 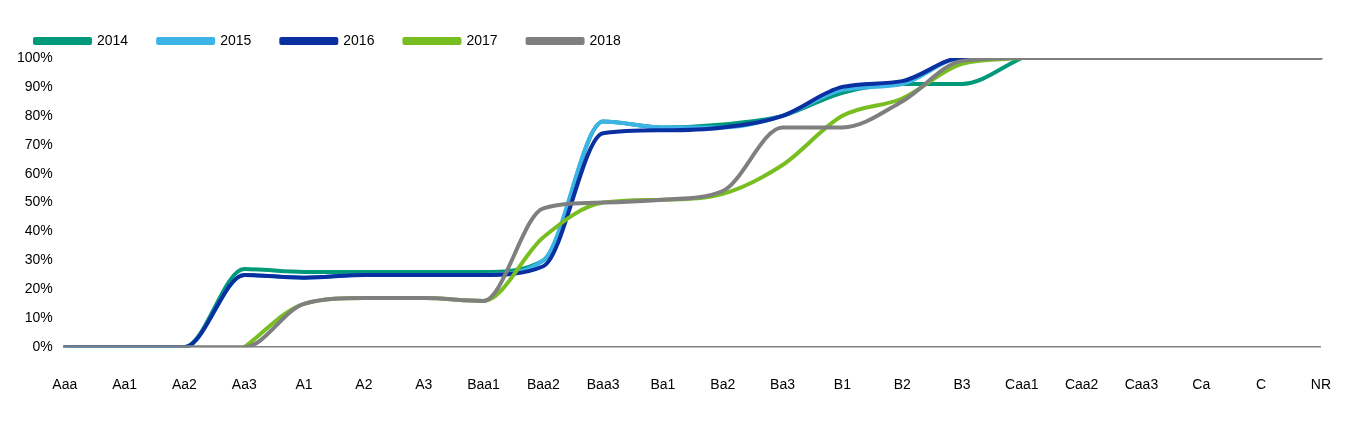 I want to click on x-tick-label: A2, so click(x=364, y=384).